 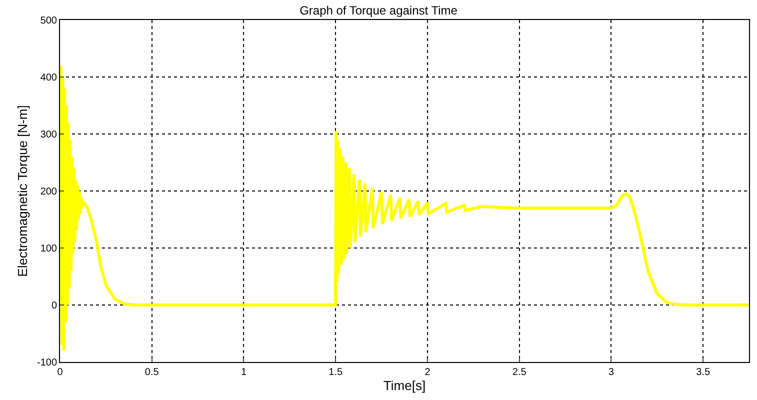 What do you see at coordinates (49, 78) in the screenshot?
I see `y-tick-label: 400` at bounding box center [49, 78].